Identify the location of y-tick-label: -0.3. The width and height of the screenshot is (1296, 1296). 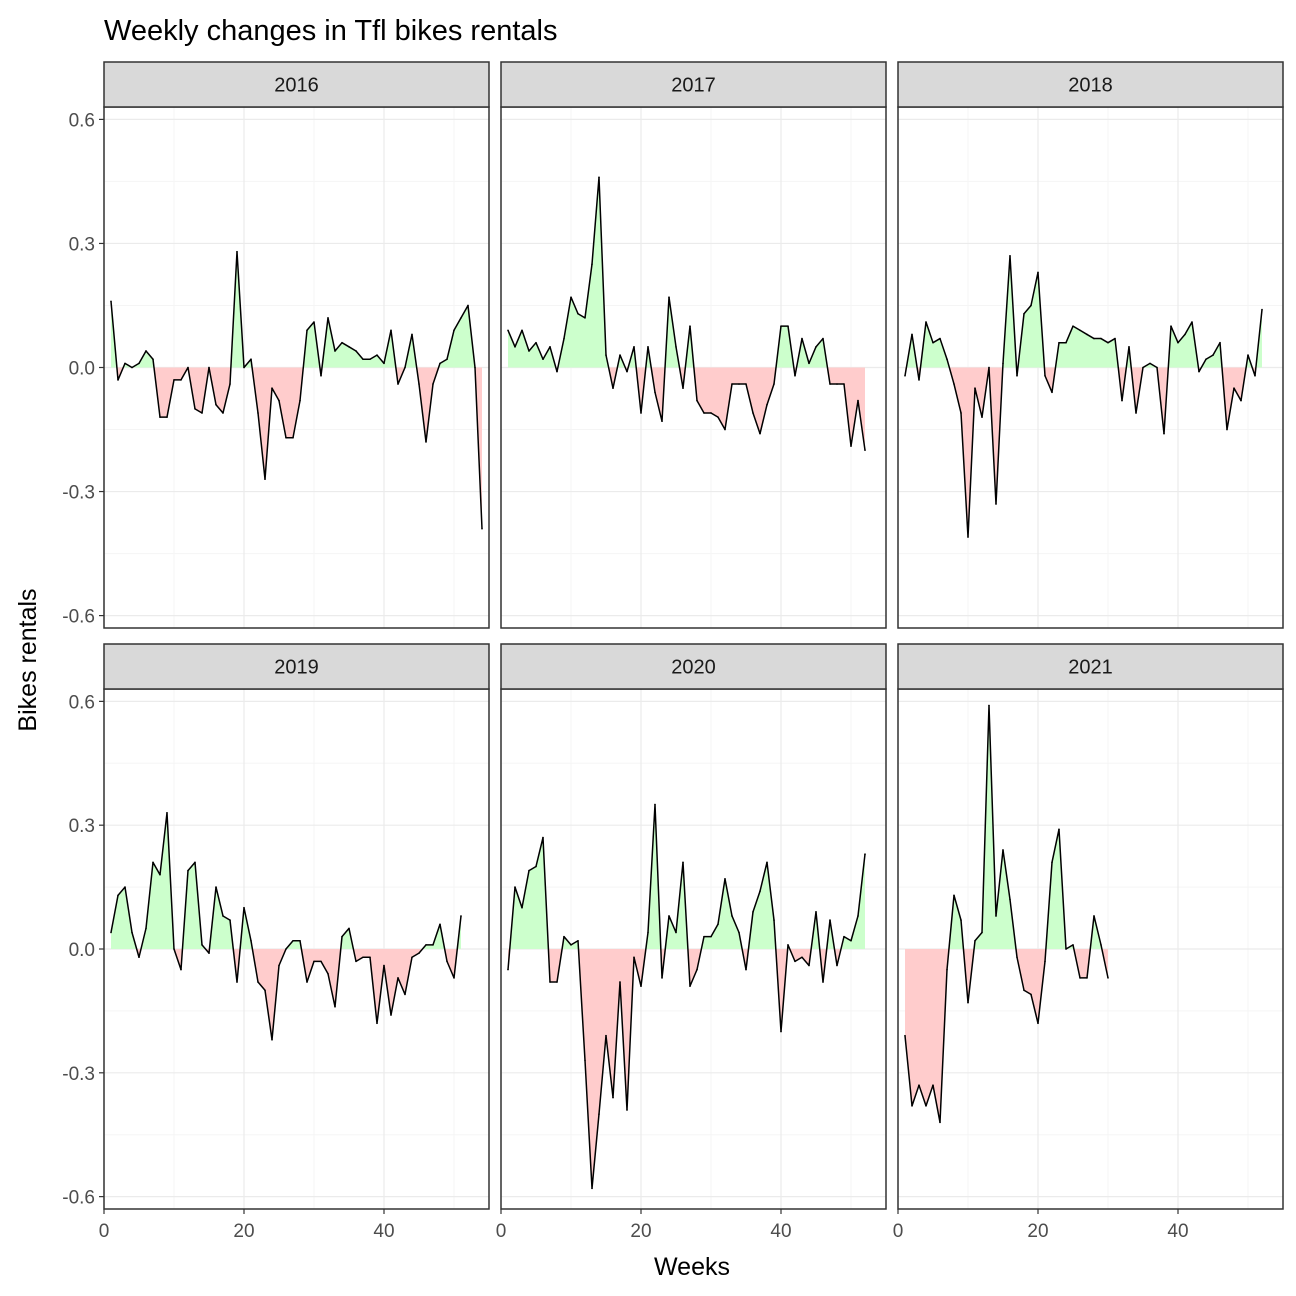
(78, 493).